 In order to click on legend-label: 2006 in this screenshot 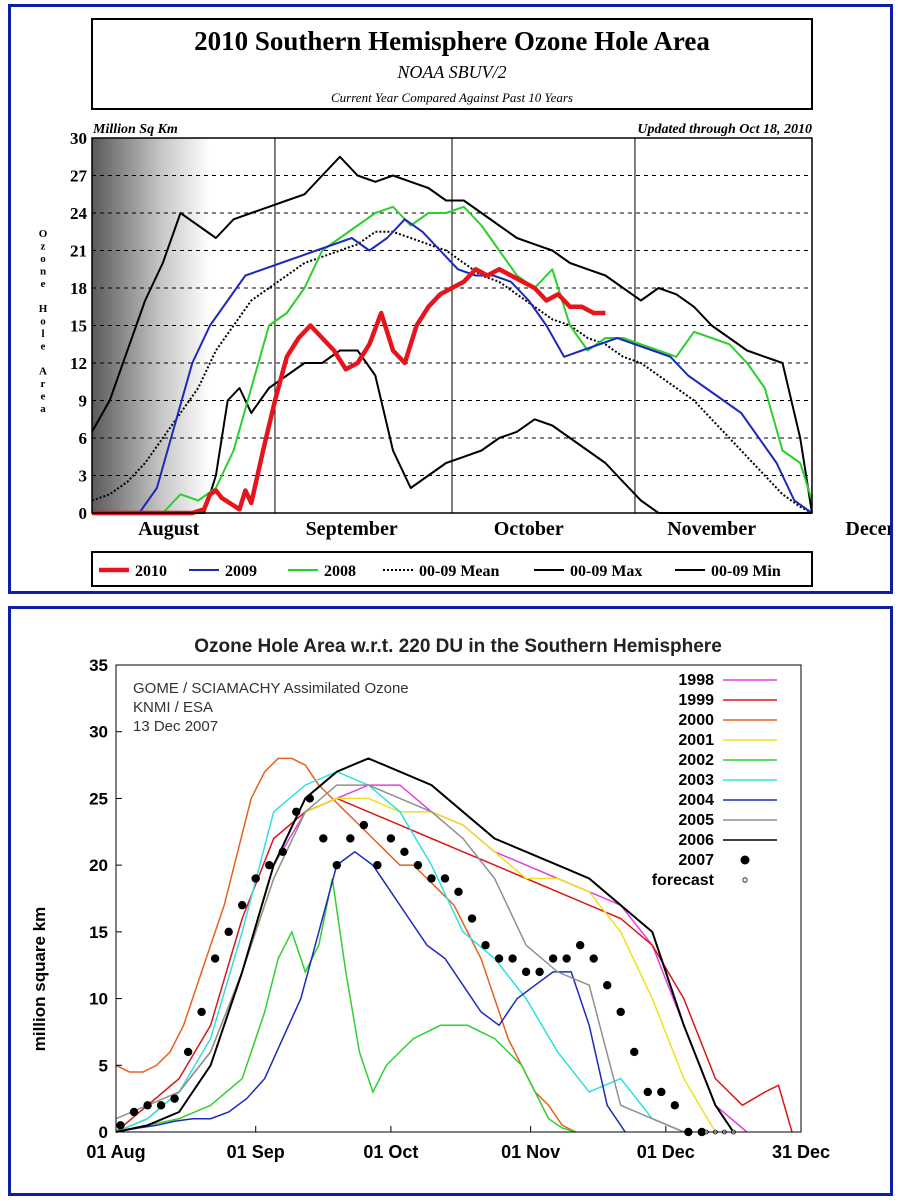, I will do `click(696, 840)`.